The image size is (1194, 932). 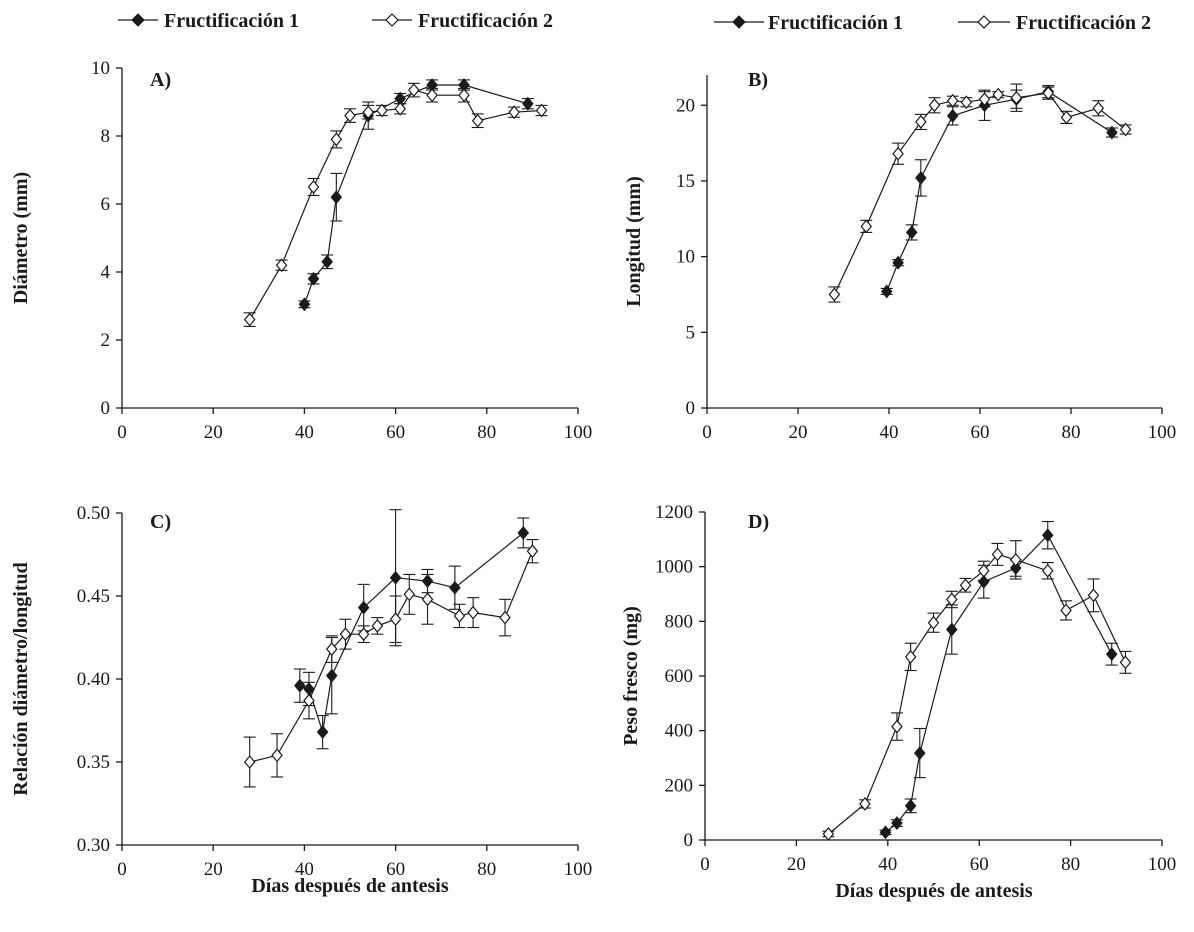 What do you see at coordinates (887, 864) in the screenshot?
I see `x-tick-label: 40` at bounding box center [887, 864].